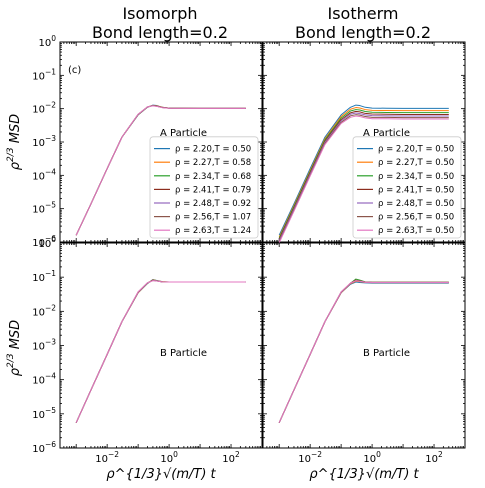 The image size is (485, 488). What do you see at coordinates (416, 204) in the screenshot?
I see `legend-entry: ρ = 2.48,T = 0.50` at bounding box center [416, 204].